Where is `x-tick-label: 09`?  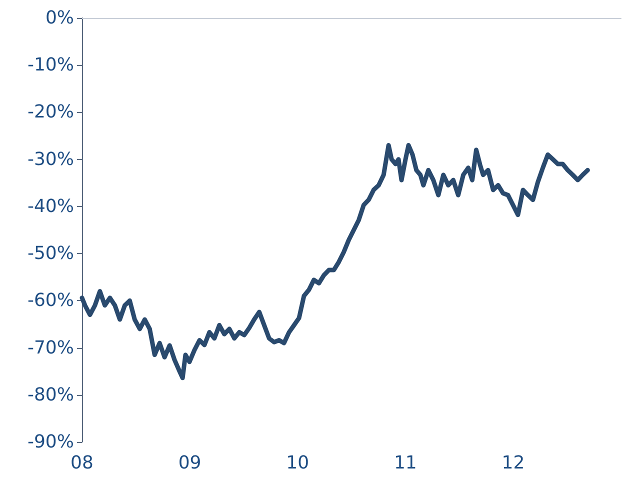 x-tick-label: 09 is located at coordinates (190, 463).